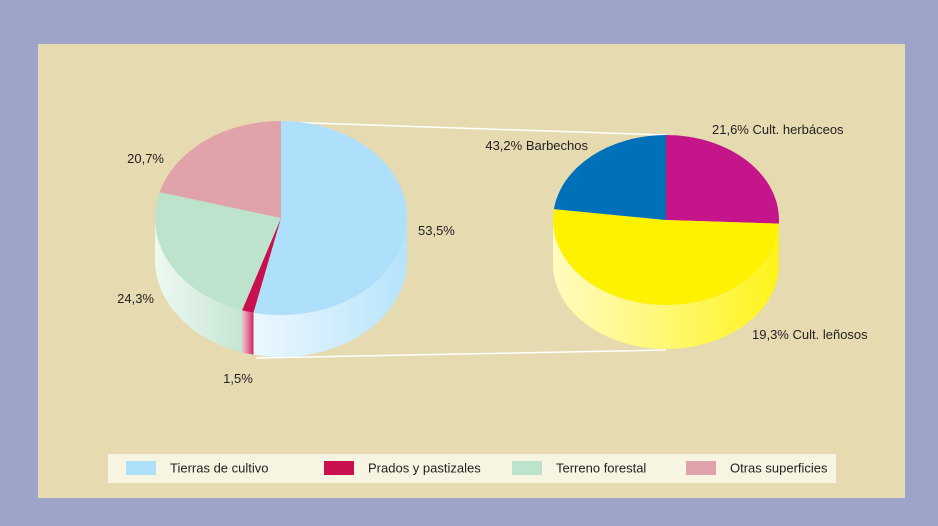 This screenshot has height=526, width=938. I want to click on legend-label: Terreno forestal, so click(601, 467).